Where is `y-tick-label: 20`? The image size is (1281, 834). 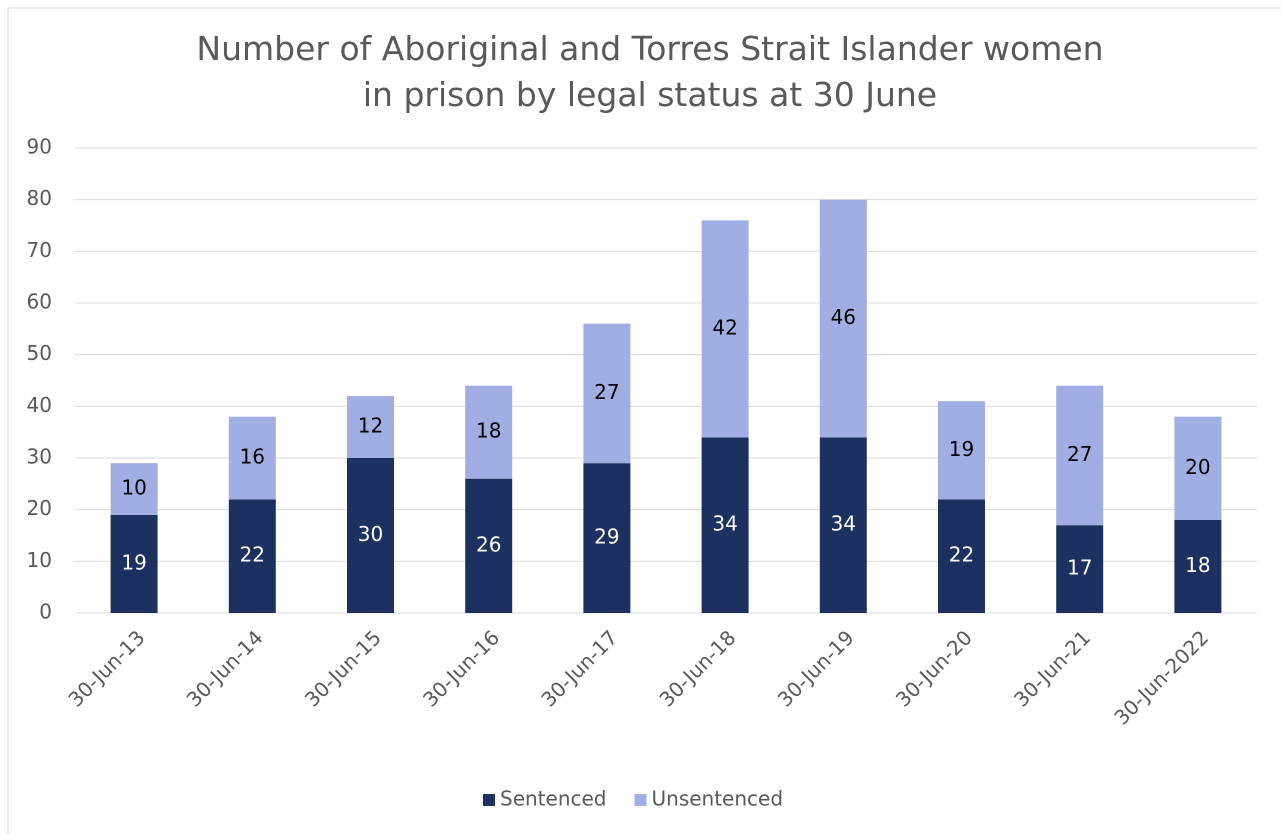
y-tick-label: 20 is located at coordinates (39, 508).